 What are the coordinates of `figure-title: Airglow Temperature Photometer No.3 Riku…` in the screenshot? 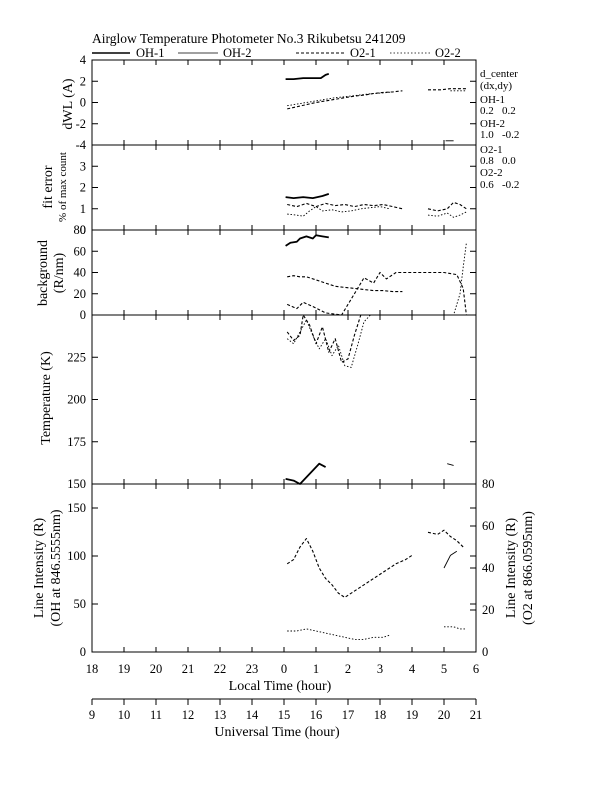 It's located at (249, 38).